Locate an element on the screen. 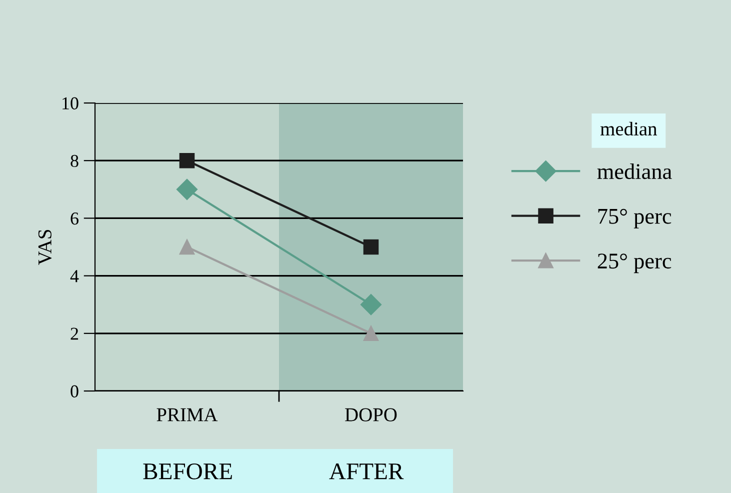  legend-label: mediana is located at coordinates (634, 171).